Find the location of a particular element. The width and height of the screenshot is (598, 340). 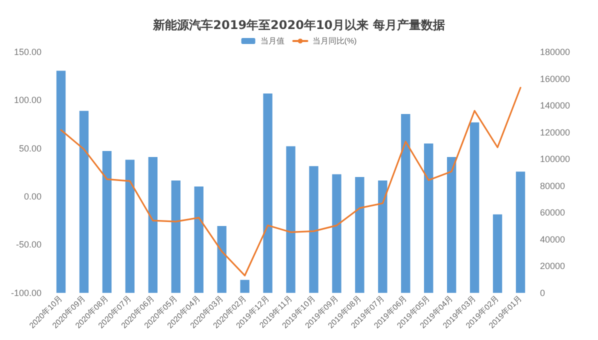

y-tick-label: -100.00 is located at coordinates (26, 293).